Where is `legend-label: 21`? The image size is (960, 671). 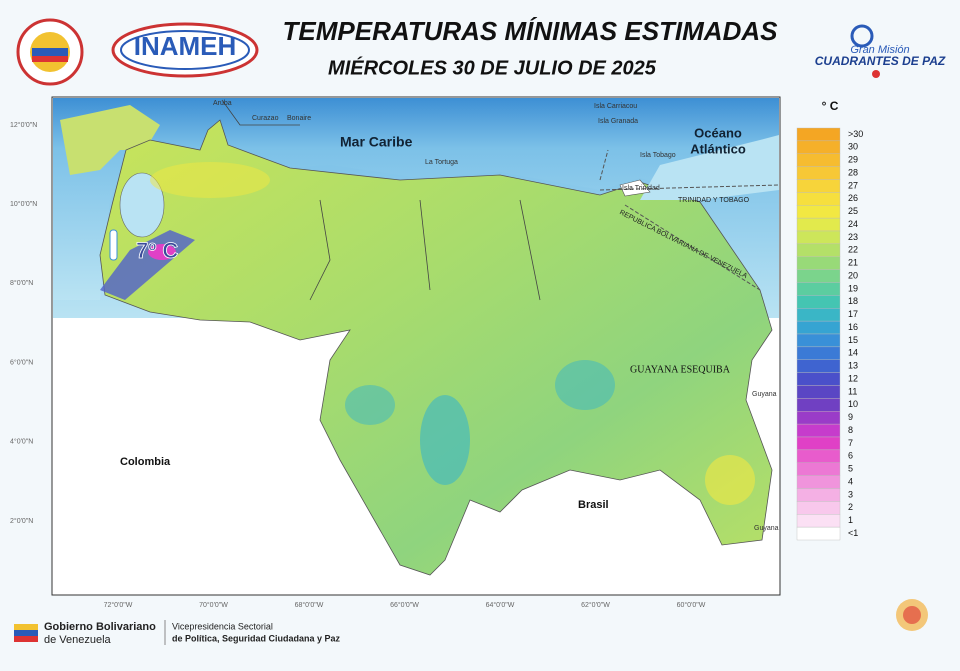 legend-label: 21 is located at coordinates (853, 263).